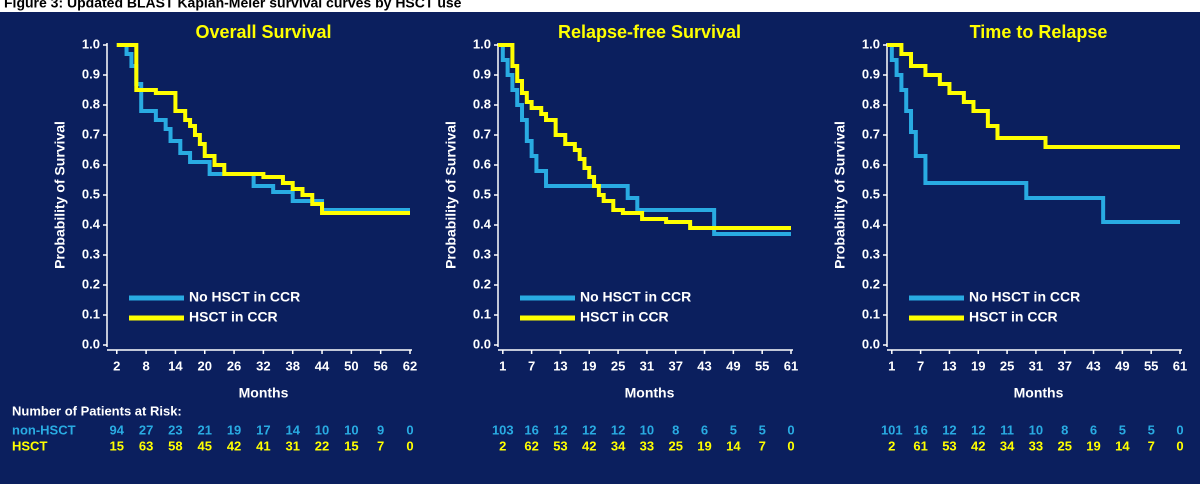  I want to click on x-tick-label: 26, so click(234, 365).